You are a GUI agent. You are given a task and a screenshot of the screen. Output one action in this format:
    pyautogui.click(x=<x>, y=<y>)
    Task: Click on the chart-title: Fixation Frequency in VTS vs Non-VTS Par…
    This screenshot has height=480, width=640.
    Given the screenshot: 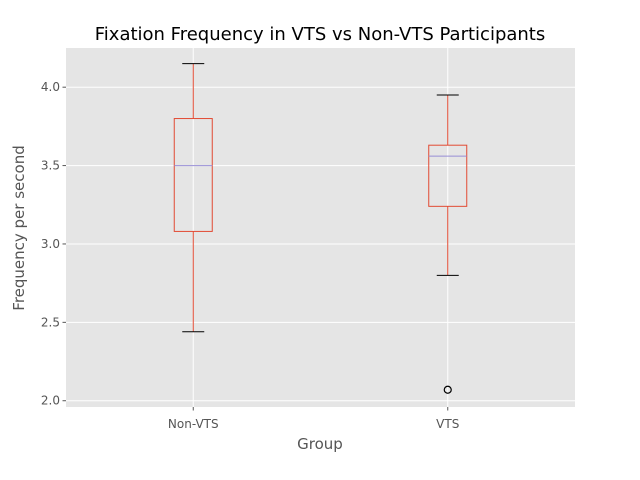 What is the action you would take?
    pyautogui.click(x=320, y=34)
    